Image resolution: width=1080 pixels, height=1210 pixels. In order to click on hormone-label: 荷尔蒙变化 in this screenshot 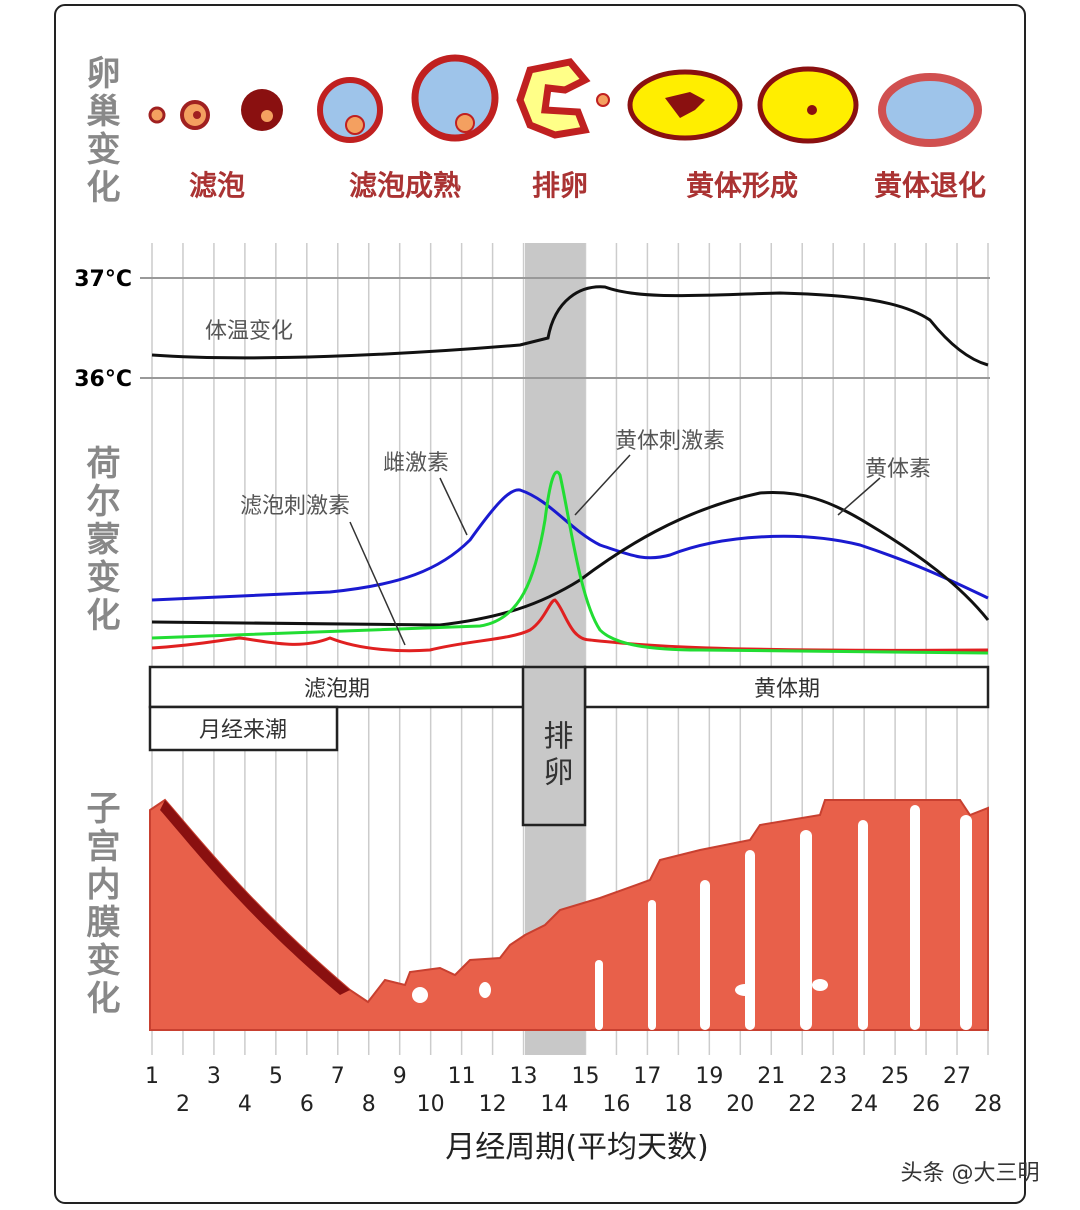, I will do `click(100, 540)`.